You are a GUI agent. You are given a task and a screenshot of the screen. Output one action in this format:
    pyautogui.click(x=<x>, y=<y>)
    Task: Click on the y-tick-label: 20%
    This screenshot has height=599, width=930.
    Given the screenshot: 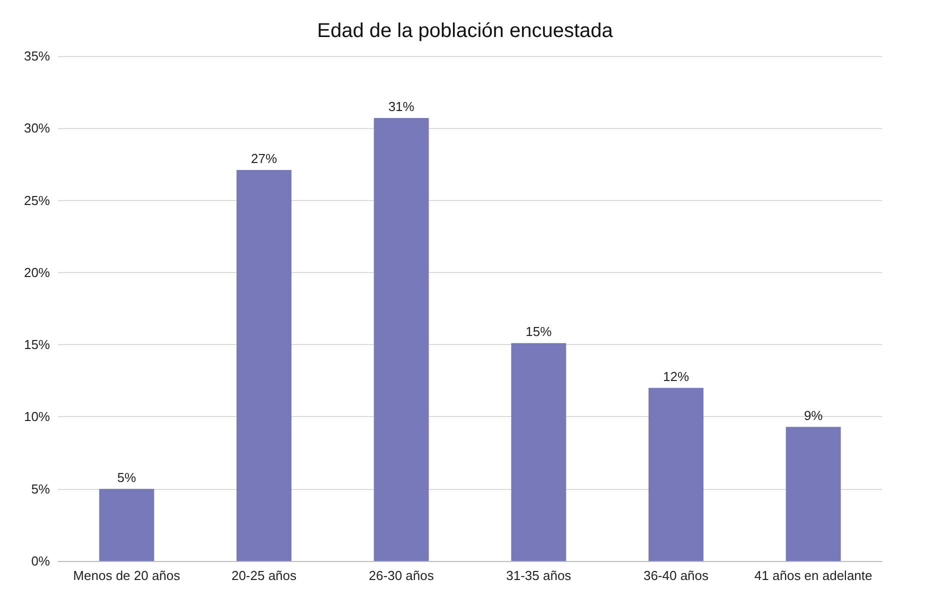 What is the action you would take?
    pyautogui.click(x=37, y=272)
    